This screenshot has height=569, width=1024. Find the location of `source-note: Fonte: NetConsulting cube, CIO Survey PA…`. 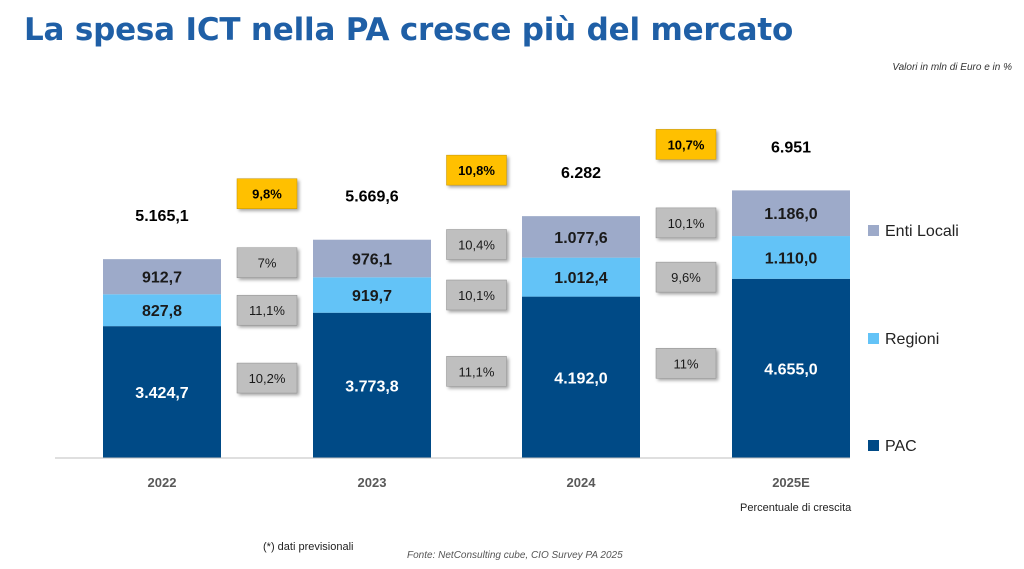

source-note: Fonte: NetConsulting cube, CIO Survey PA… is located at coordinates (515, 555).